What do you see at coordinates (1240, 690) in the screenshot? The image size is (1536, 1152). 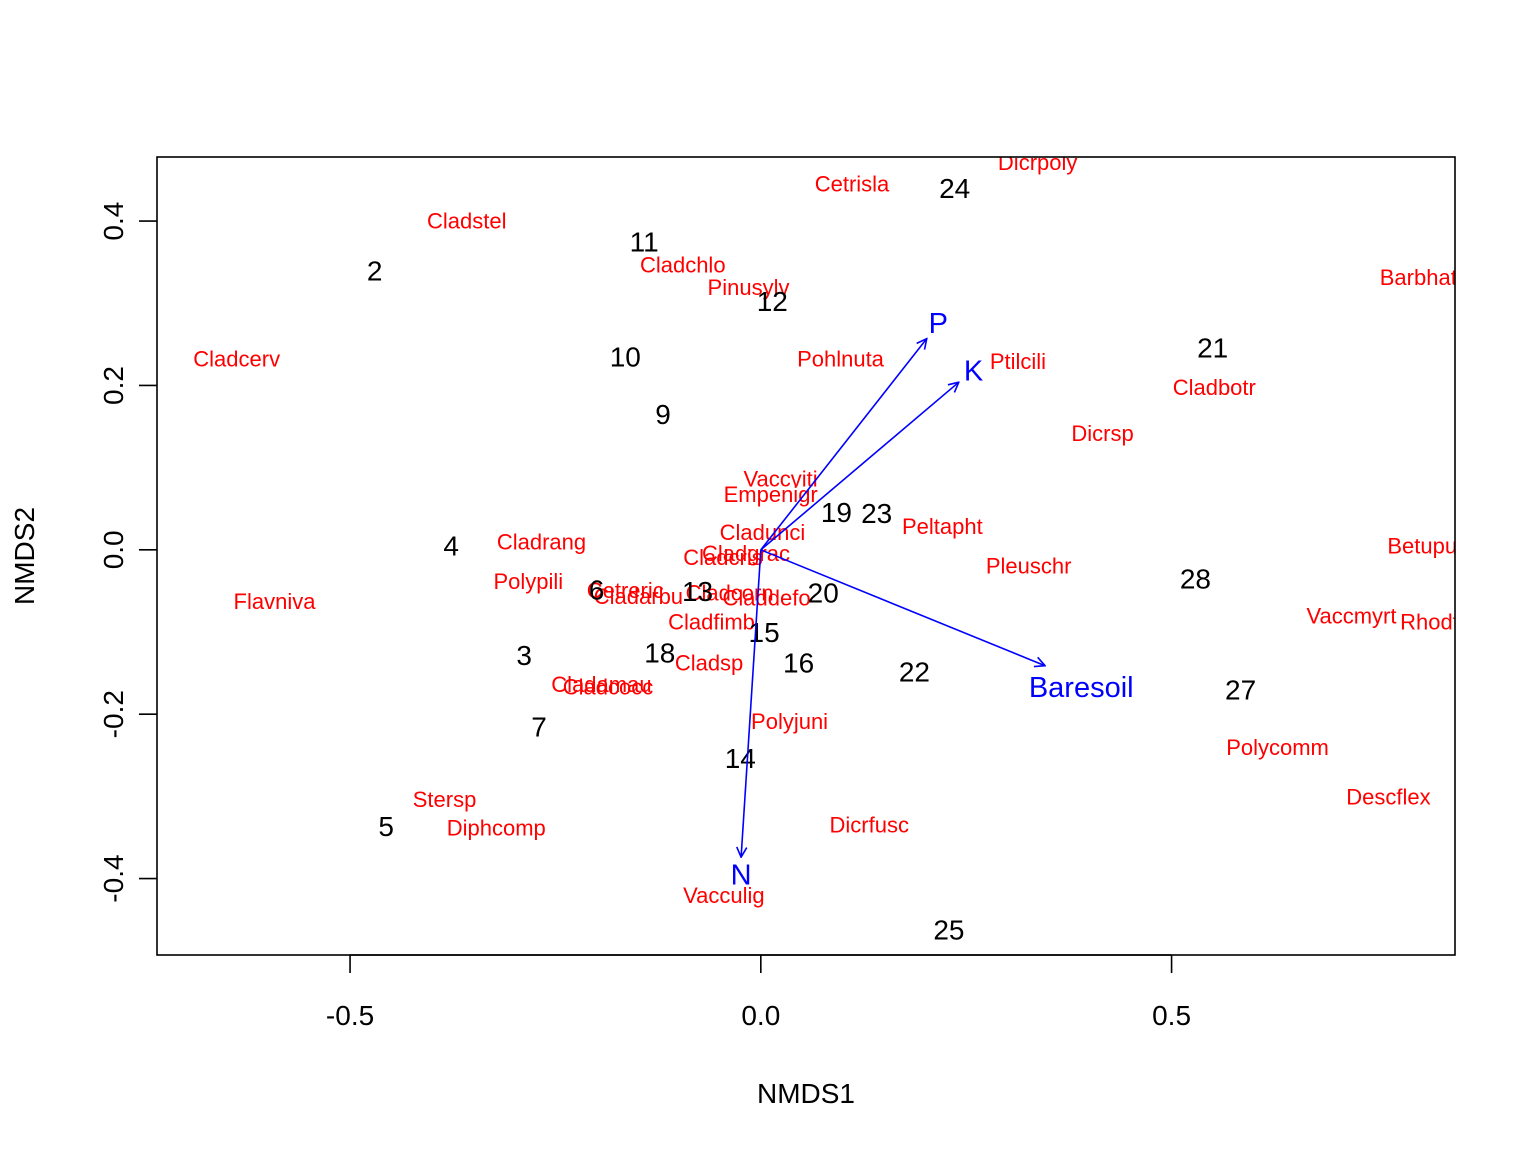 I see `site-label: 27` at bounding box center [1240, 690].